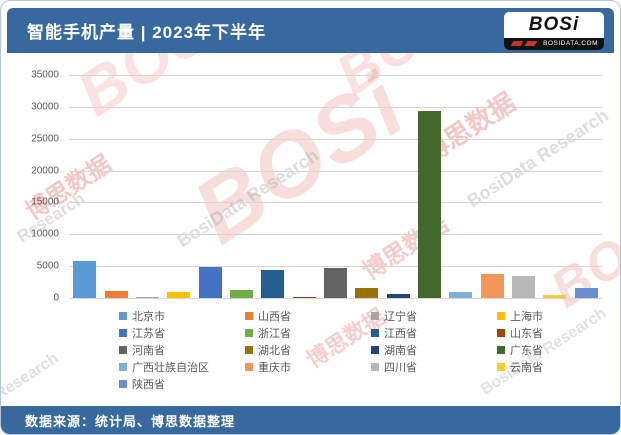  Describe the element at coordinates (274, 350) in the screenshot. I see `legend-label: 湖北省` at that location.